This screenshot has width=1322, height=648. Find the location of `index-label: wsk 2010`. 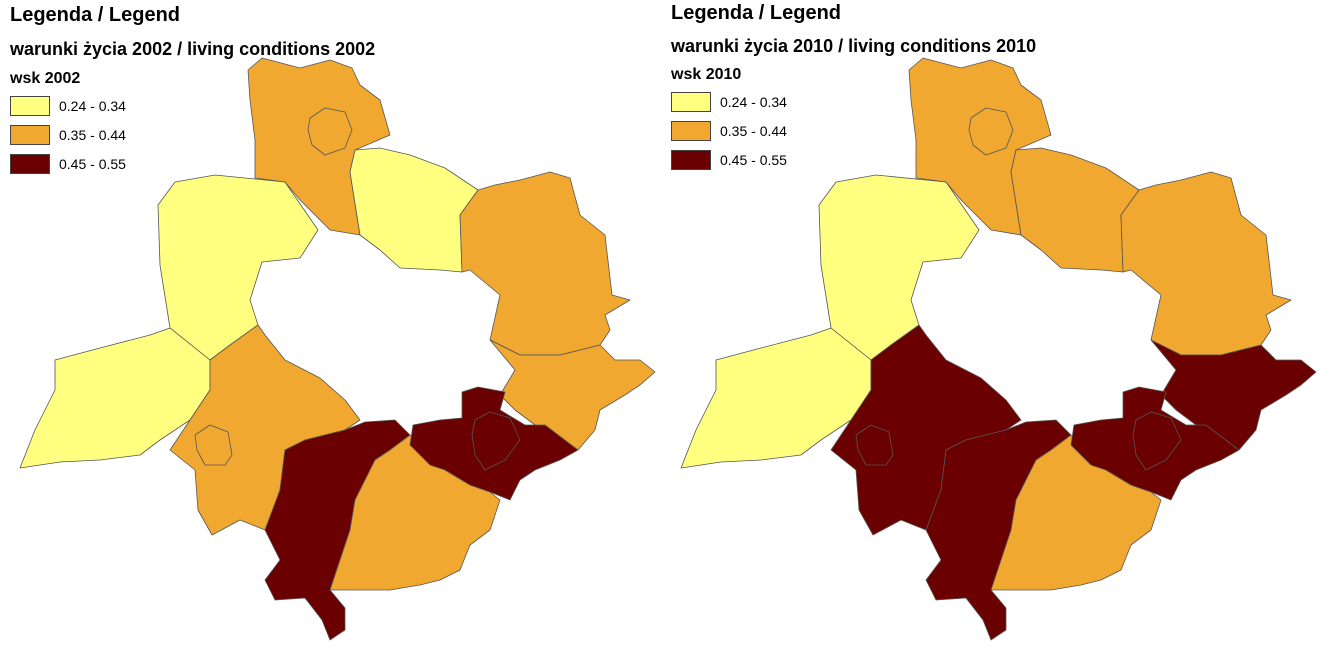

index-label: wsk 2010 is located at coordinates (706, 74).